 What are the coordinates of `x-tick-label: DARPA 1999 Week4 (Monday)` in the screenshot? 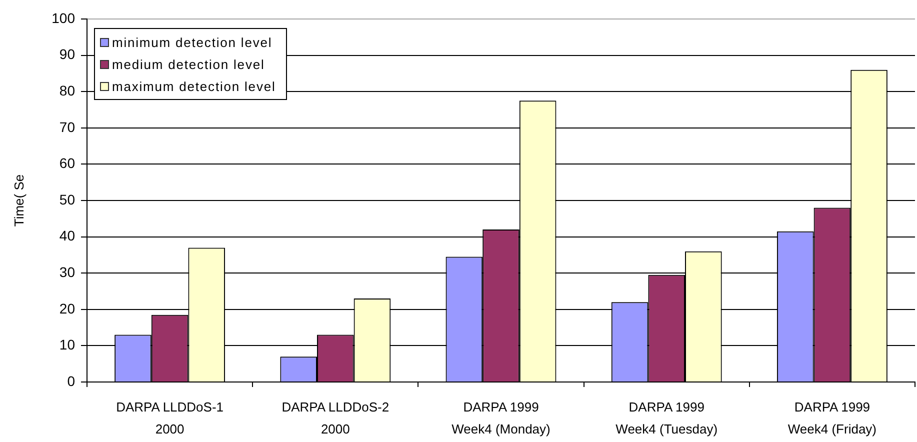 It's located at (501, 418).